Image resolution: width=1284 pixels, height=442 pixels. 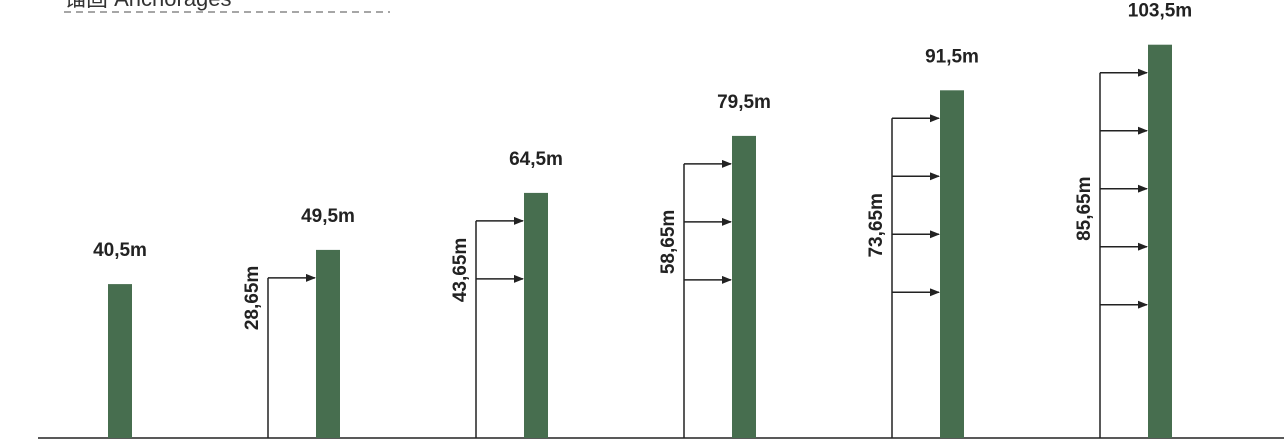 I want to click on mast-2: 49,5m 28,65m, so click(x=298, y=322).